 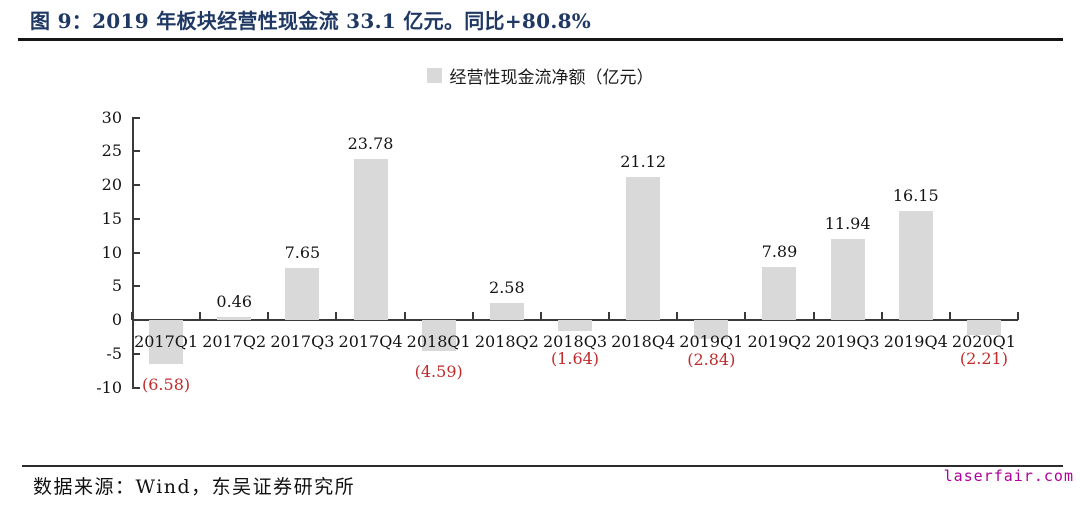 What do you see at coordinates (438, 371) in the screenshot?
I see `value-label: (4.59)` at bounding box center [438, 371].